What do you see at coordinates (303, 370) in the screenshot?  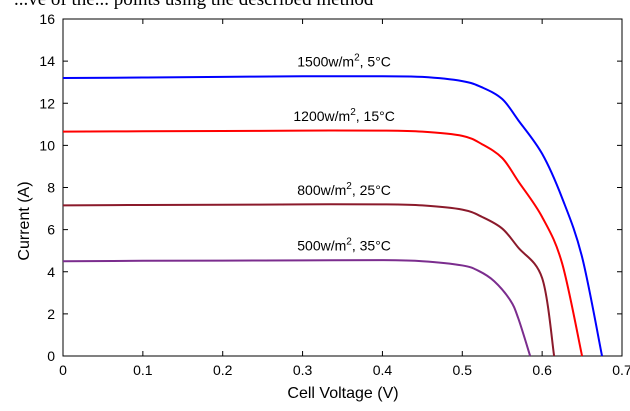 I see `x-tick-label: 0.3` at bounding box center [303, 370].